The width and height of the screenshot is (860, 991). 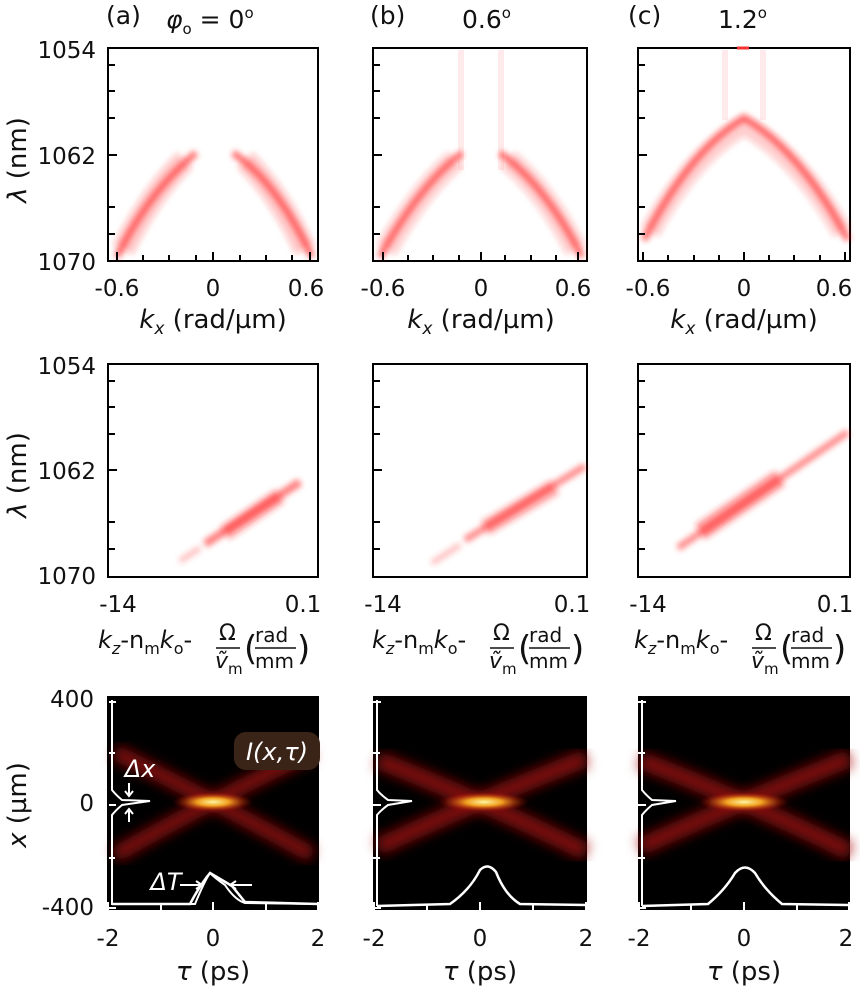 What do you see at coordinates (481, 289) in the screenshot?
I see `row1b-xtick-zero: 0` at bounding box center [481, 289].